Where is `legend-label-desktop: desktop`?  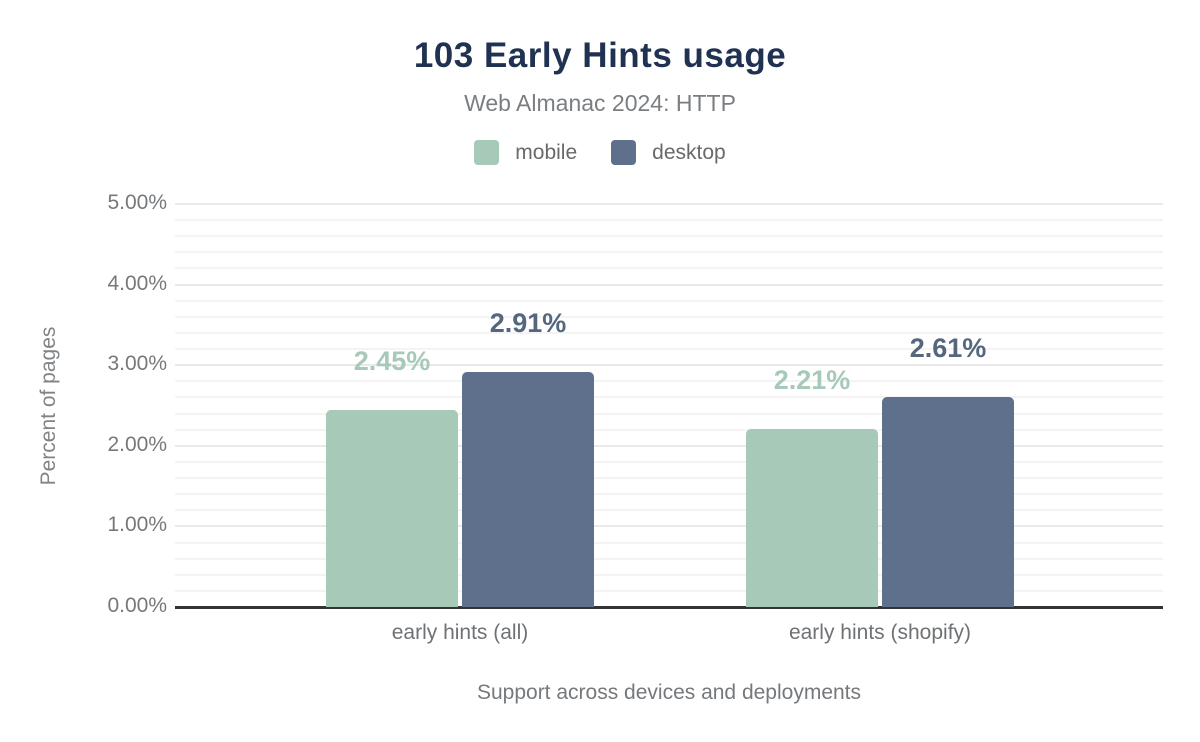 legend-label-desktop: desktop is located at coordinates (689, 152).